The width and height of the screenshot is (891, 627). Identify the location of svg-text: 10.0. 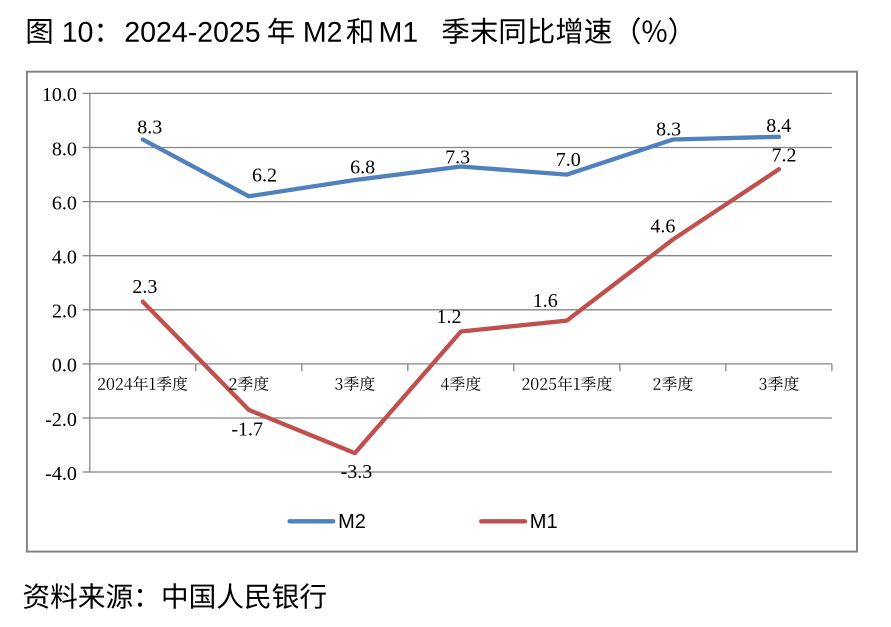
(59, 95).